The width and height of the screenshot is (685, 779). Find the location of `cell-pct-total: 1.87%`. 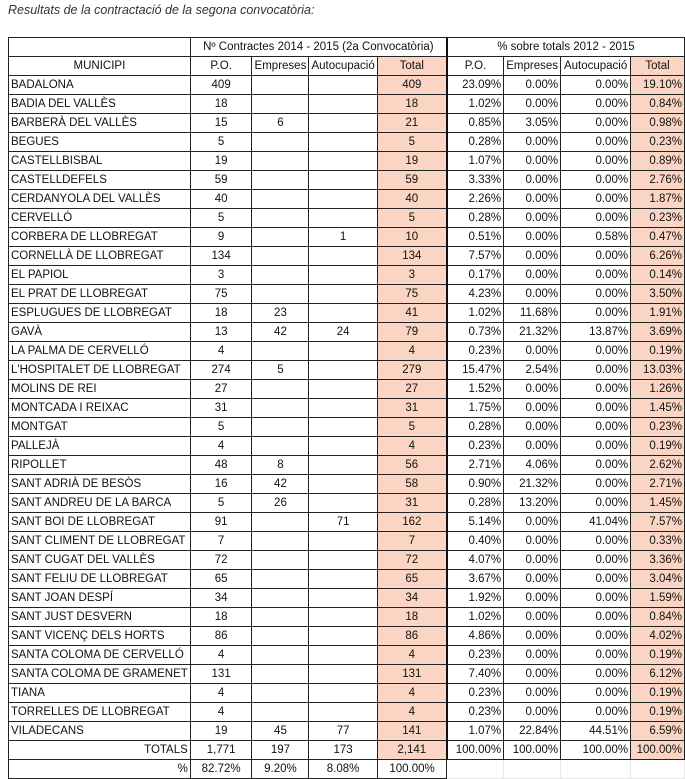

cell-pct-total: 1.87% is located at coordinates (657, 199).